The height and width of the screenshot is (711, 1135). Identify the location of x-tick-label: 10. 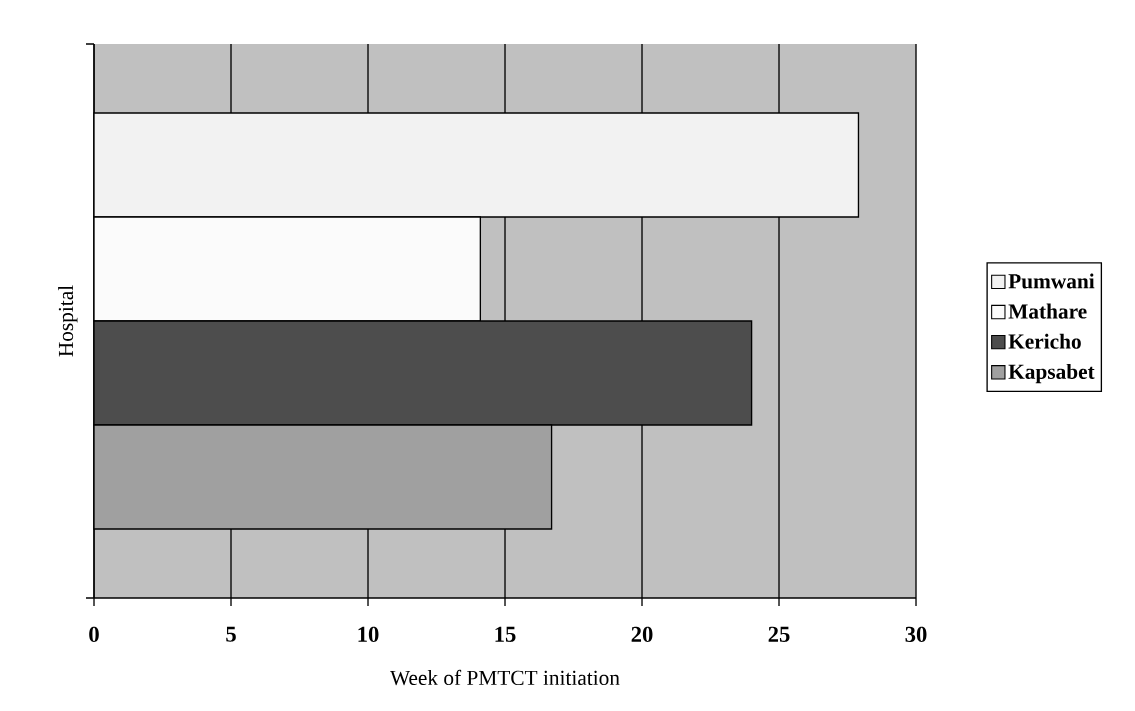
(368, 634).